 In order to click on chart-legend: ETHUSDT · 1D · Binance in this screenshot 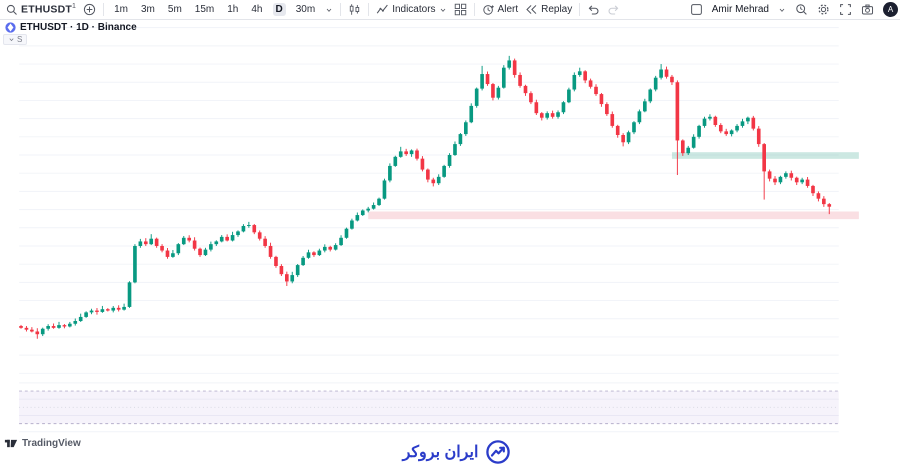, I will do `click(71, 27)`.